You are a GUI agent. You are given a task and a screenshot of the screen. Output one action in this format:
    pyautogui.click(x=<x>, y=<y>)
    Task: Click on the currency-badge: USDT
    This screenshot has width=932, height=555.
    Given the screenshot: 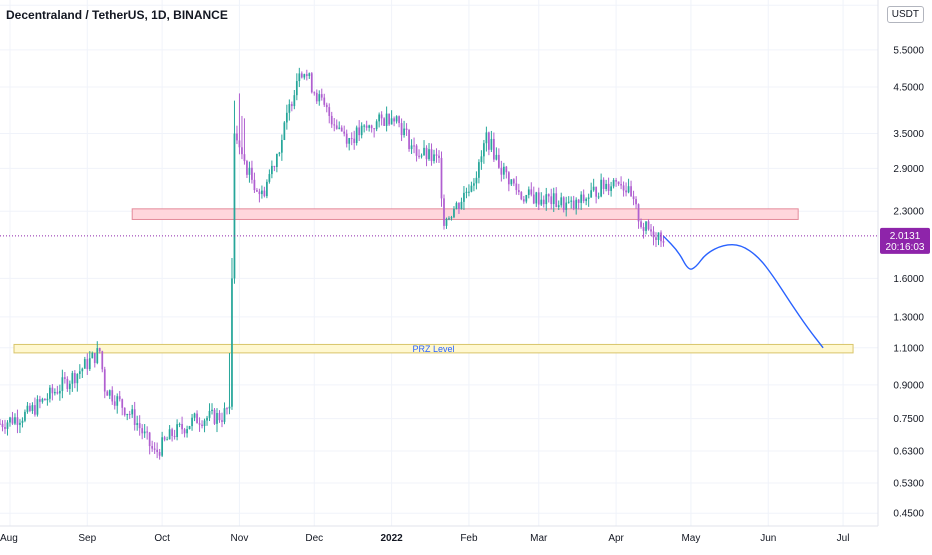 What is the action you would take?
    pyautogui.click(x=905, y=14)
    